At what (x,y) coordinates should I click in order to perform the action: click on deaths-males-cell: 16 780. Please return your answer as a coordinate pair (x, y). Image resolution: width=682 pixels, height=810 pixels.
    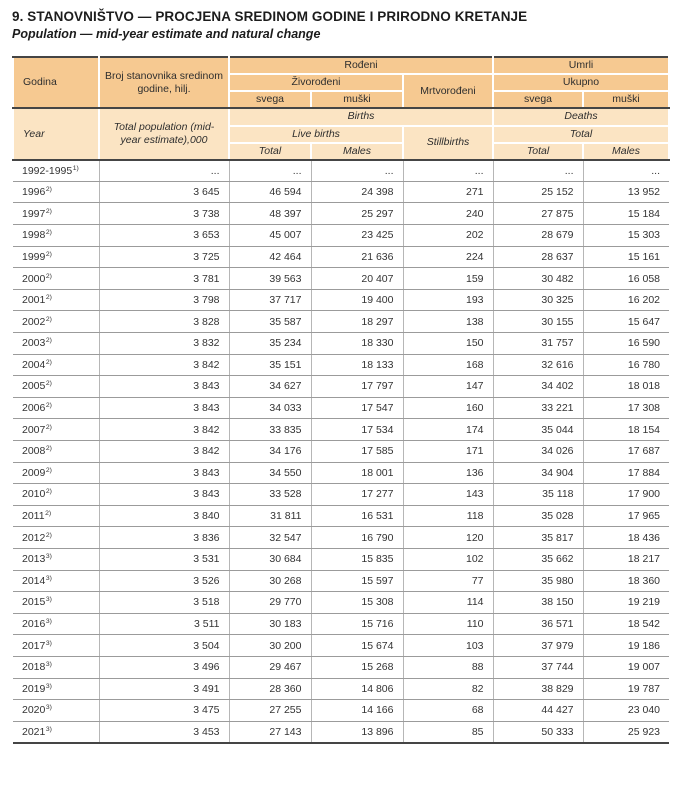
    Looking at the image, I should click on (626, 365).